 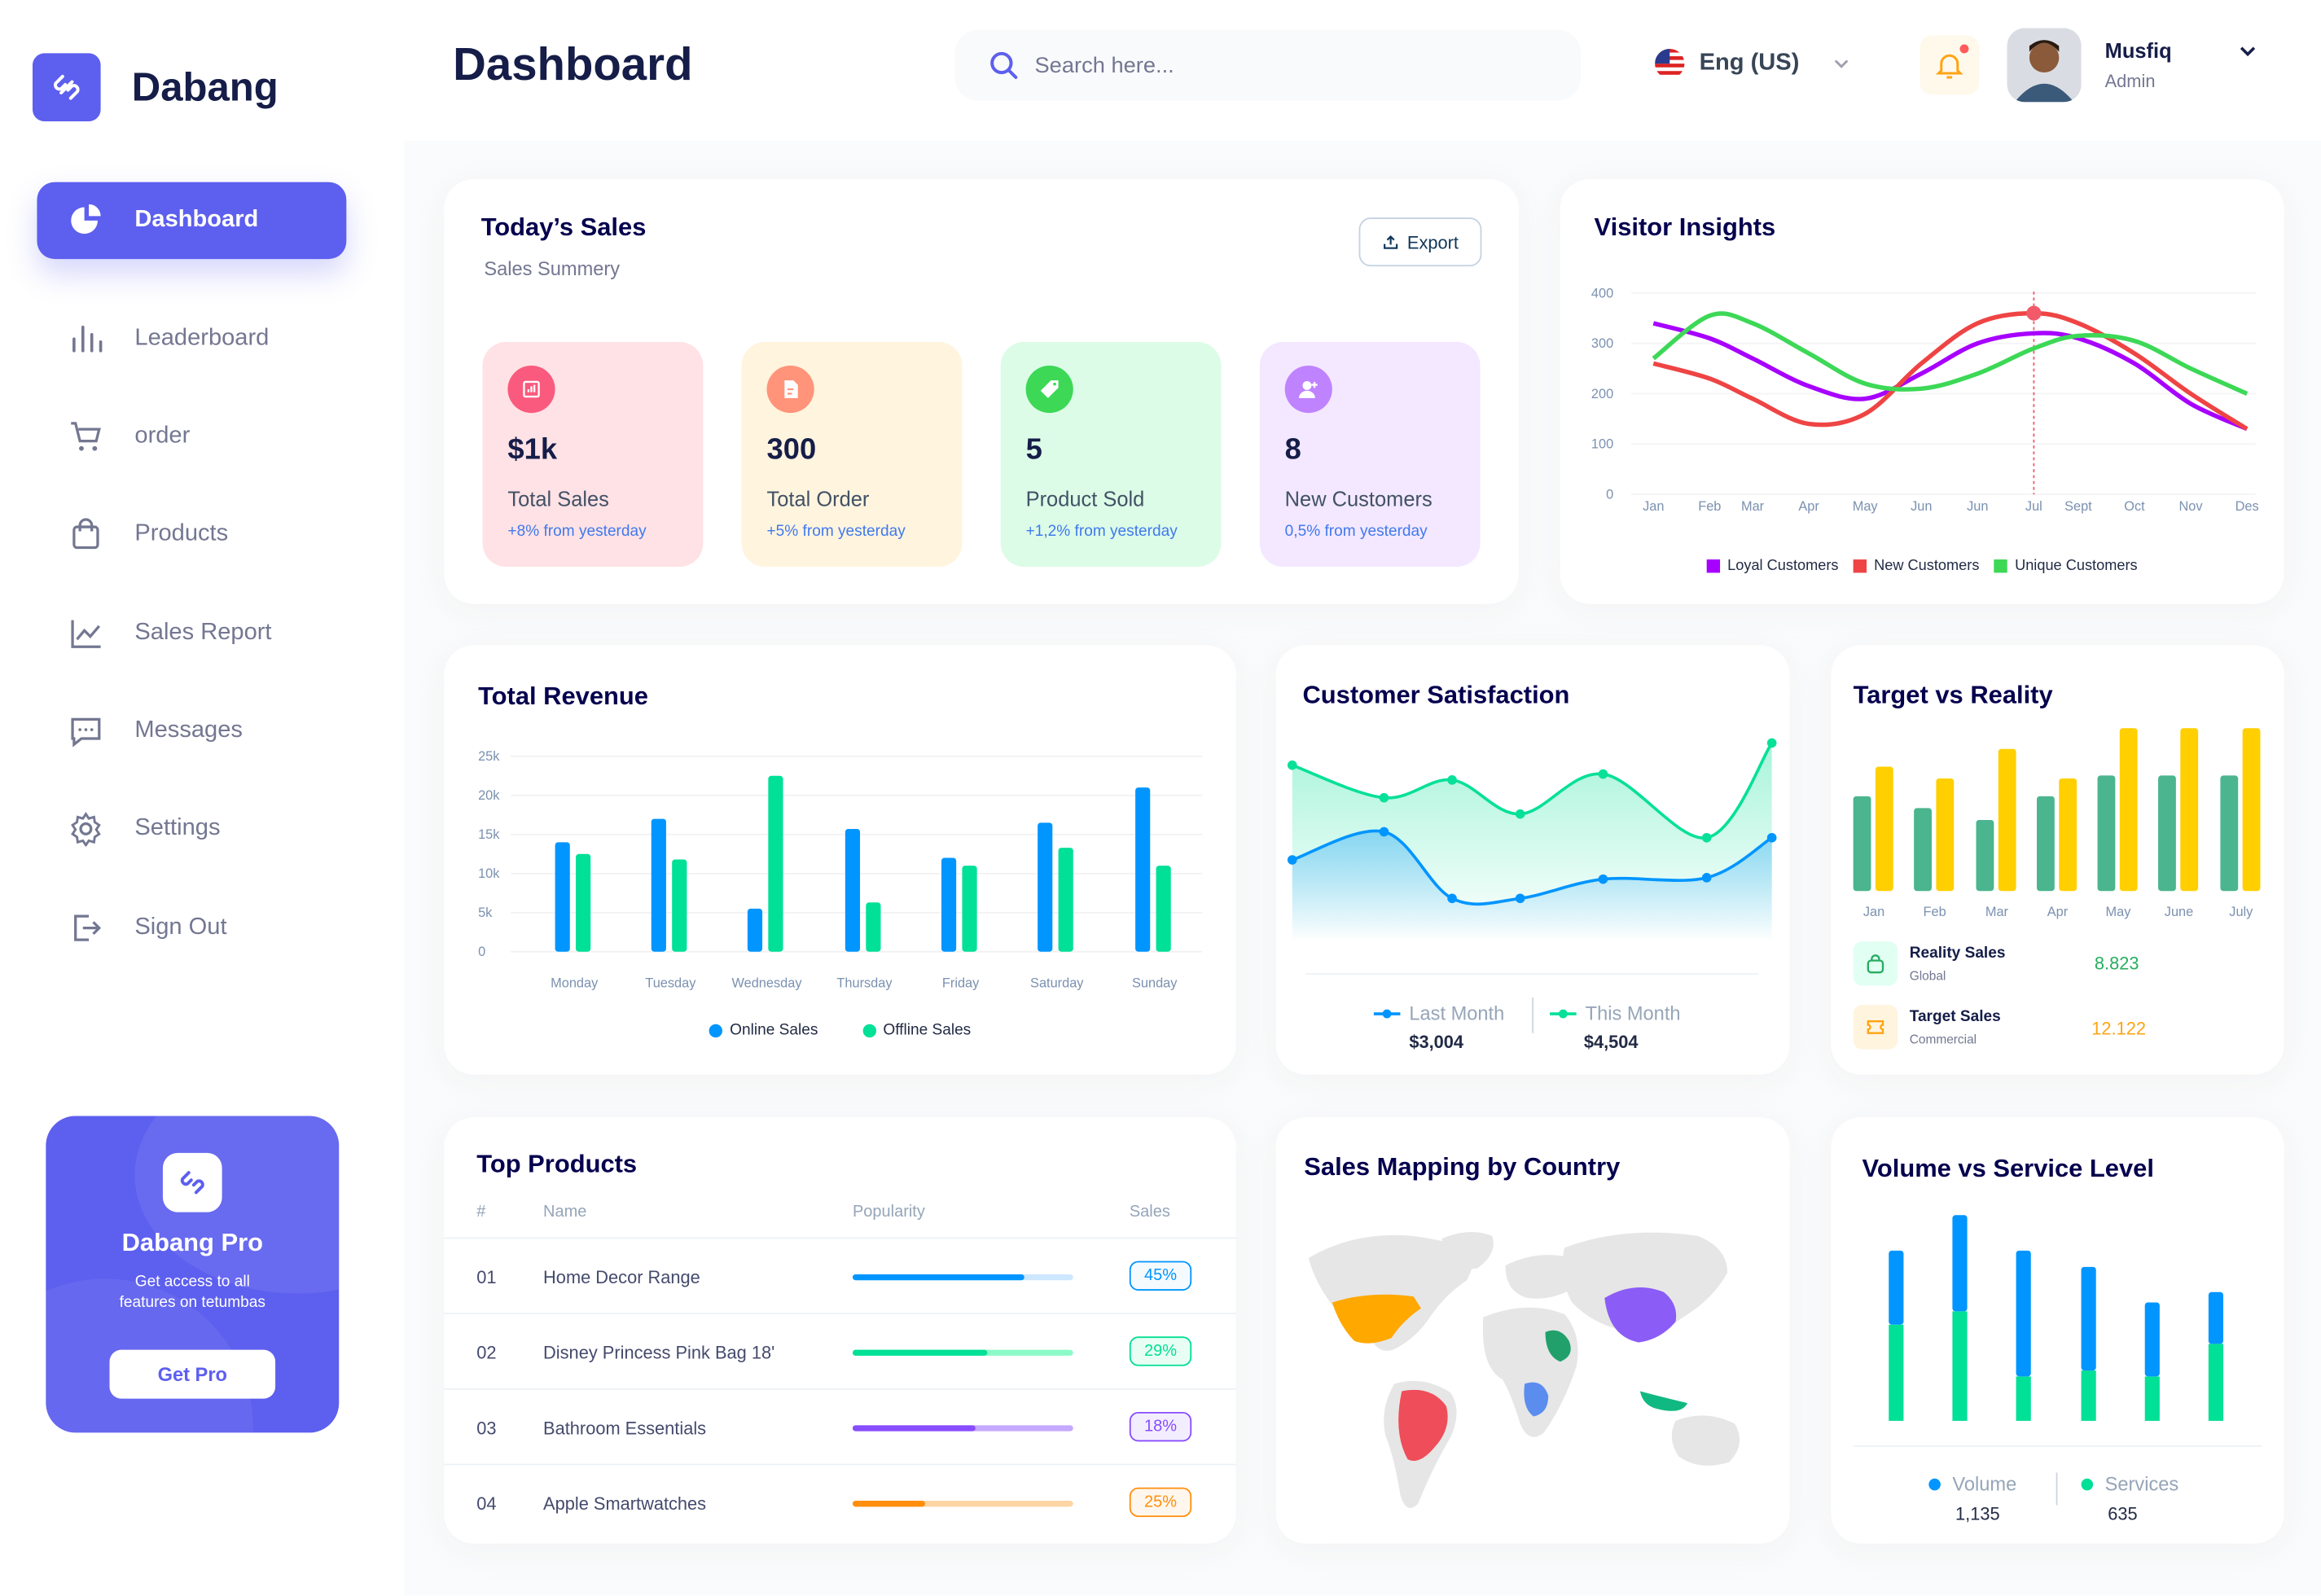 What do you see at coordinates (1563, 1013) in the screenshot?
I see `this-month-marker-icon` at bounding box center [1563, 1013].